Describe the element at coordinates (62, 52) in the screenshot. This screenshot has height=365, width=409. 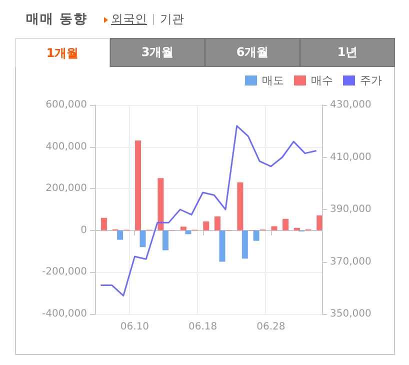
I see `text: 1개월` at that location.